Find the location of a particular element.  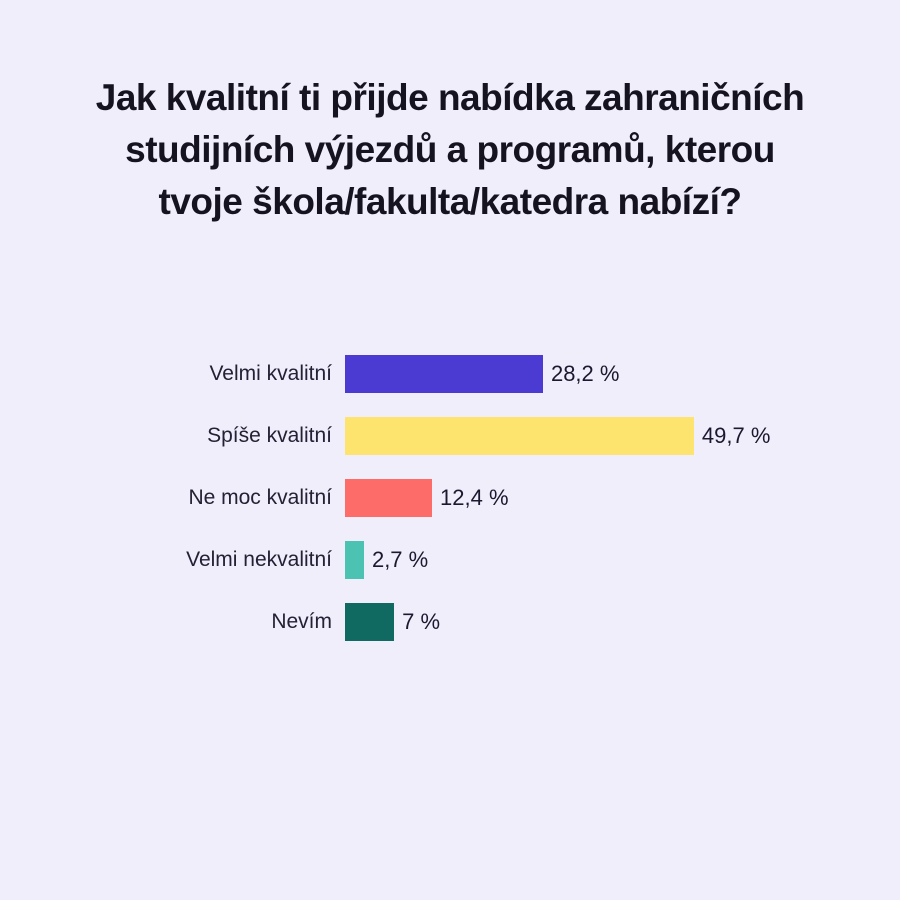

value-label: 7 % is located at coordinates (421, 621).